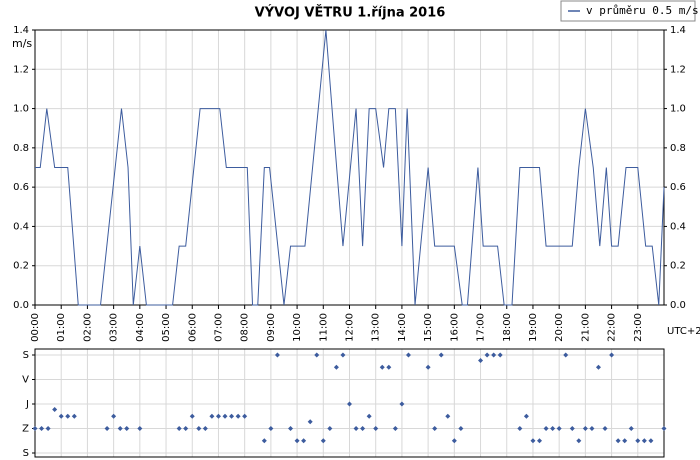  Describe the element at coordinates (192, 327) in the screenshot. I see `x-tick-label: 06:00` at that location.